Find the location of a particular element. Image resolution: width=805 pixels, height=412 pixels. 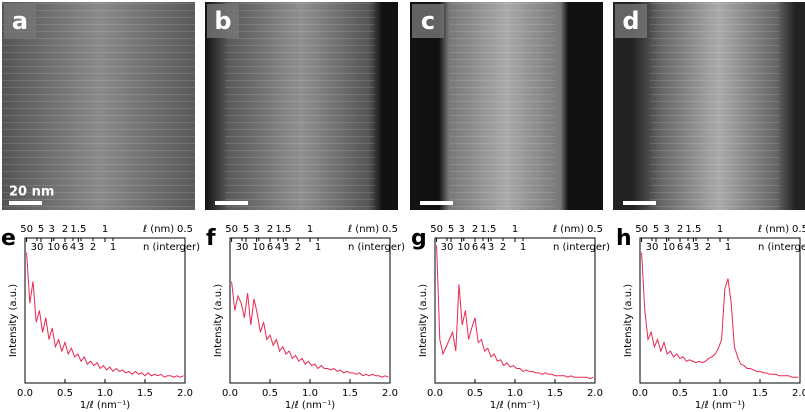

image-label: c is located at coordinates (428, 21).